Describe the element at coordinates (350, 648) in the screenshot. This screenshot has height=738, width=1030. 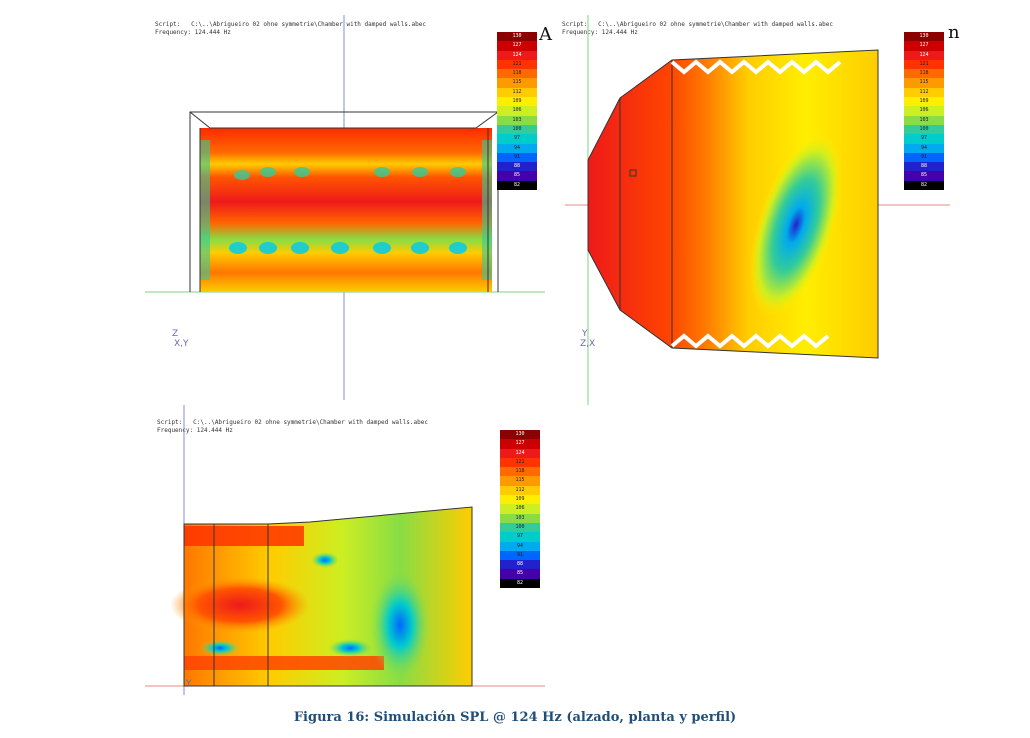
I see `minimum-right` at that location.